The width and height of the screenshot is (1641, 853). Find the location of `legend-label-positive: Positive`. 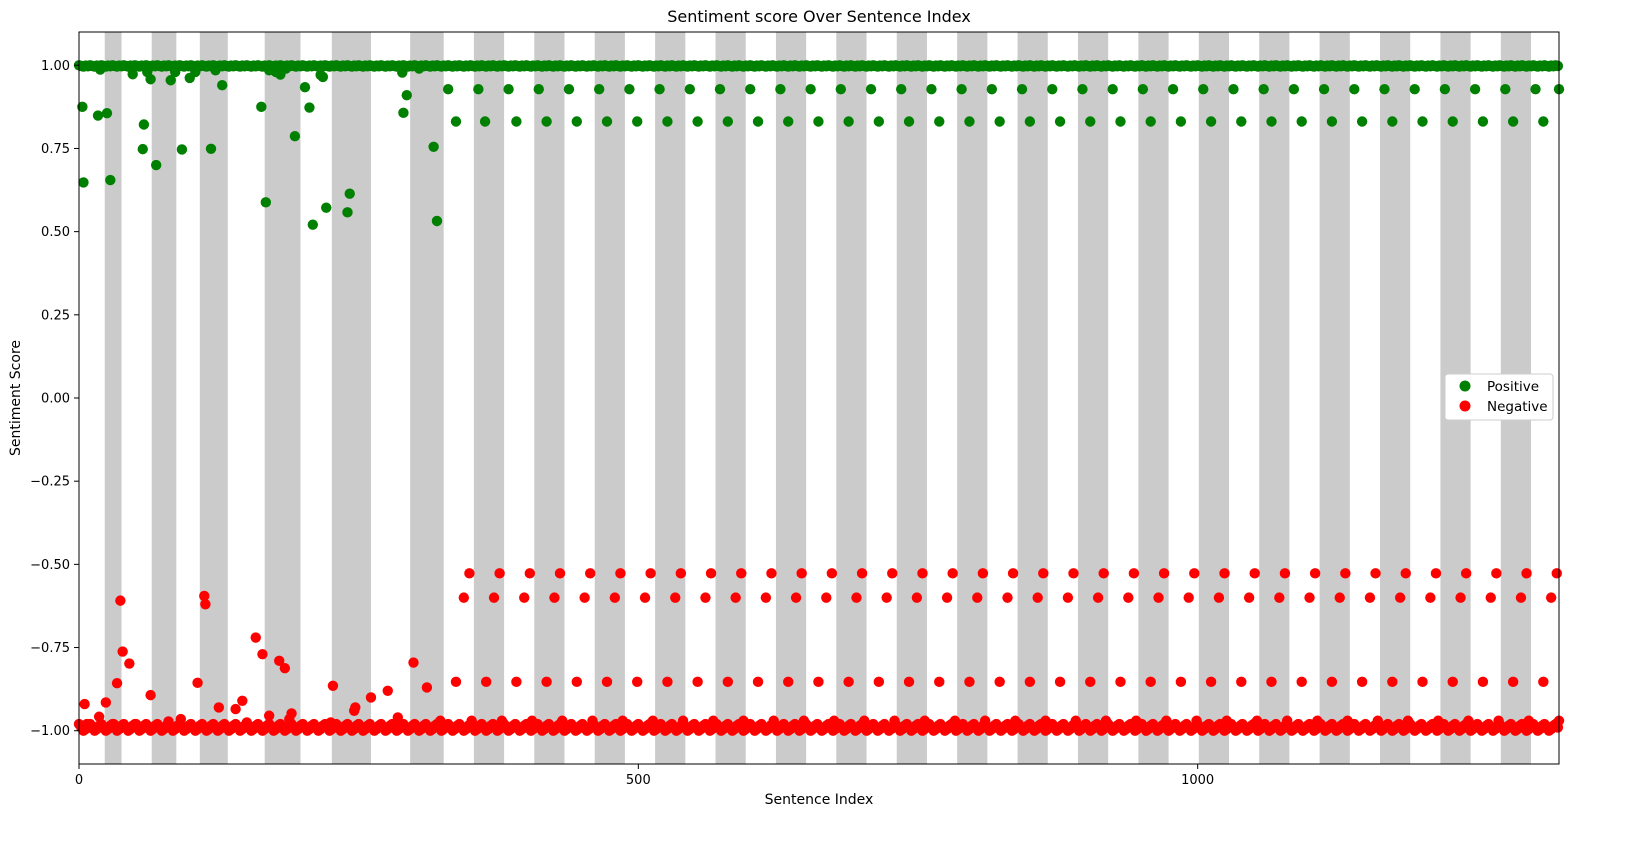

legend-label-positive: Positive is located at coordinates (1513, 387).